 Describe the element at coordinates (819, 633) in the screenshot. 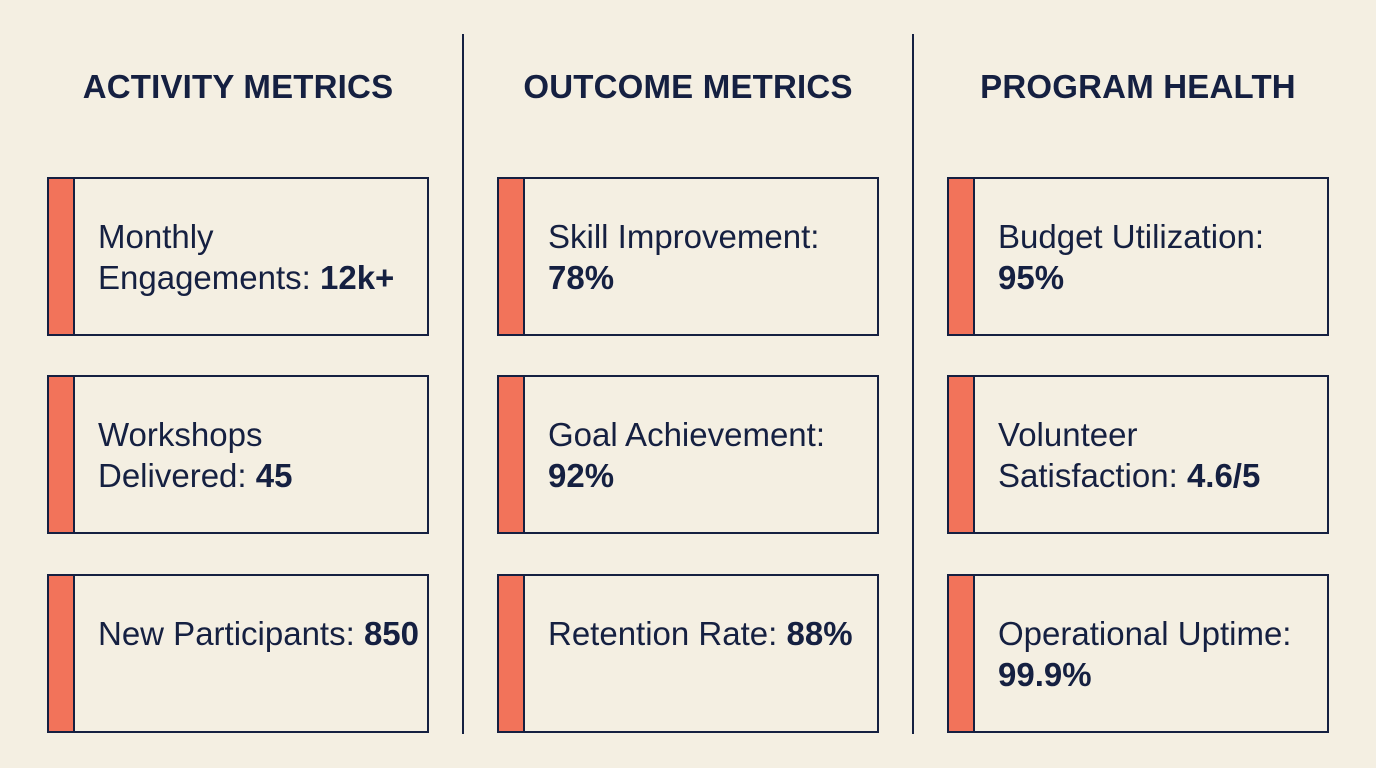

I see `metric-value: 88%` at that location.